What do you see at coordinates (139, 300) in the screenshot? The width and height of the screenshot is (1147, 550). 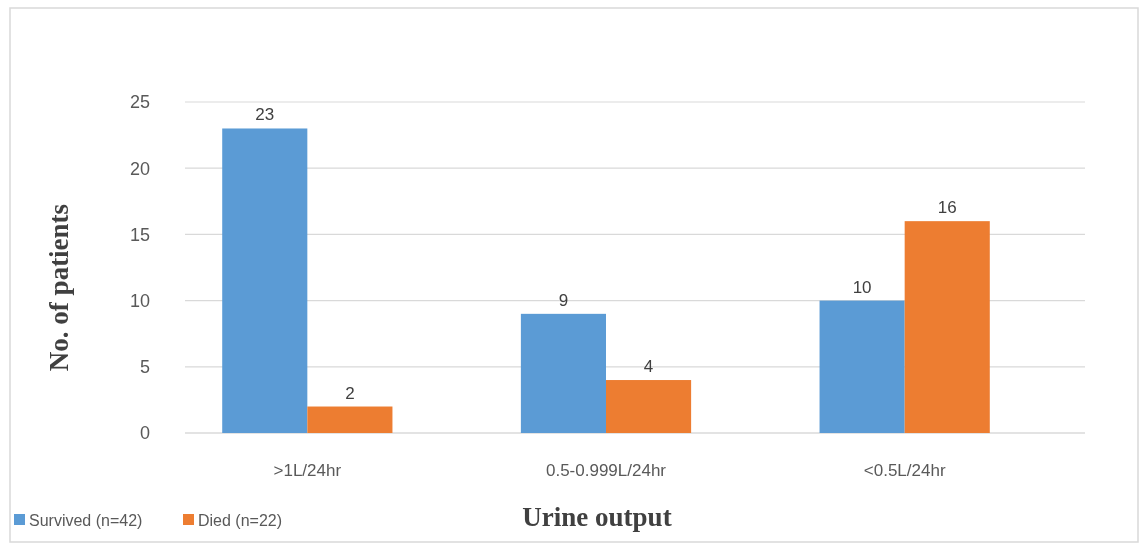 I see `y-tick-label: 10` at bounding box center [139, 300].